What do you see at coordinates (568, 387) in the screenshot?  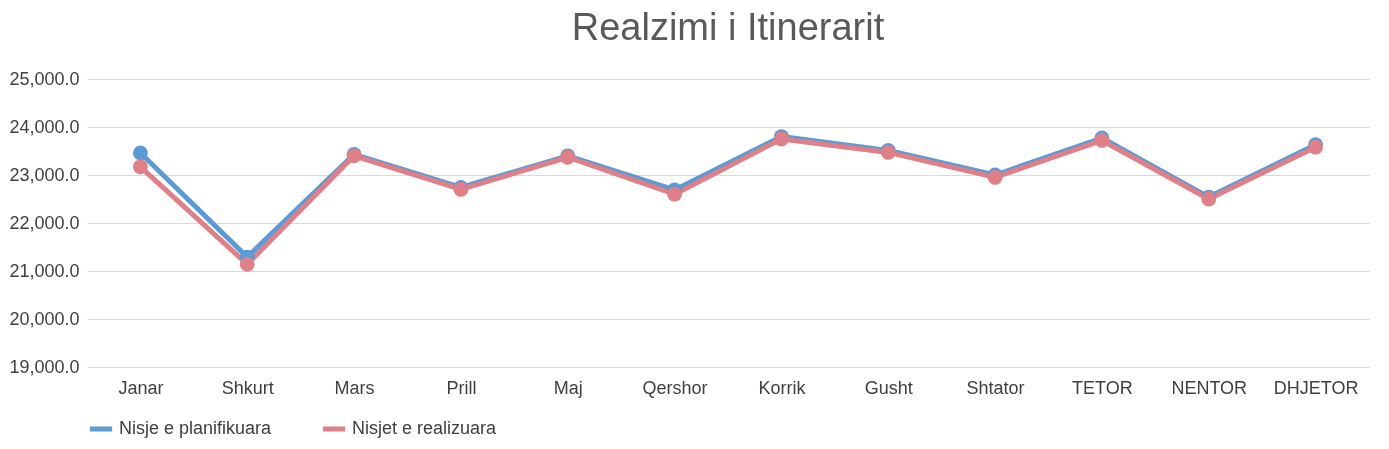 I see `x-tick-label: Maj` at bounding box center [568, 387].